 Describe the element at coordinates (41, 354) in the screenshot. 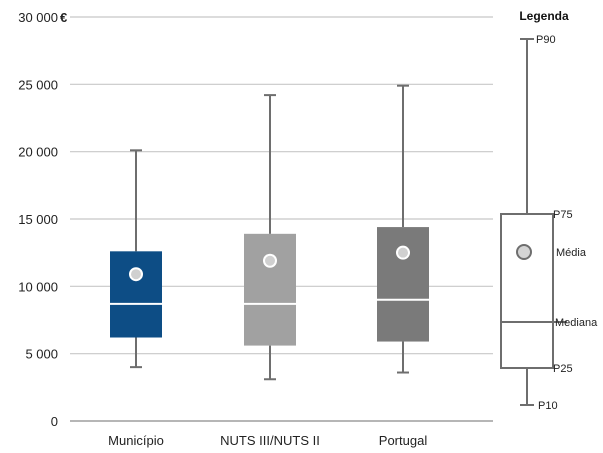

I see `y-tick-label: 5 000` at that location.